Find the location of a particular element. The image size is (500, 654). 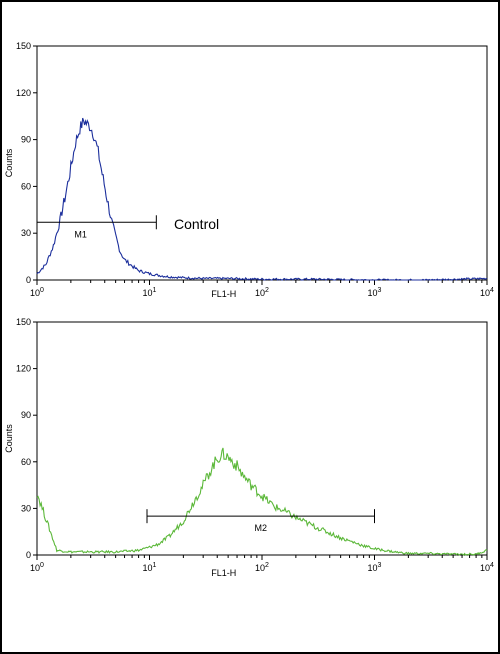

gate-label: M1 is located at coordinates (80, 234).